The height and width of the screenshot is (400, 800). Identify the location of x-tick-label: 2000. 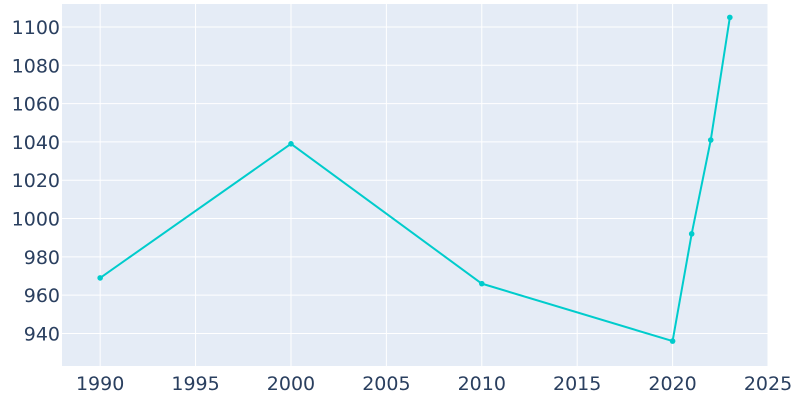
(291, 384).